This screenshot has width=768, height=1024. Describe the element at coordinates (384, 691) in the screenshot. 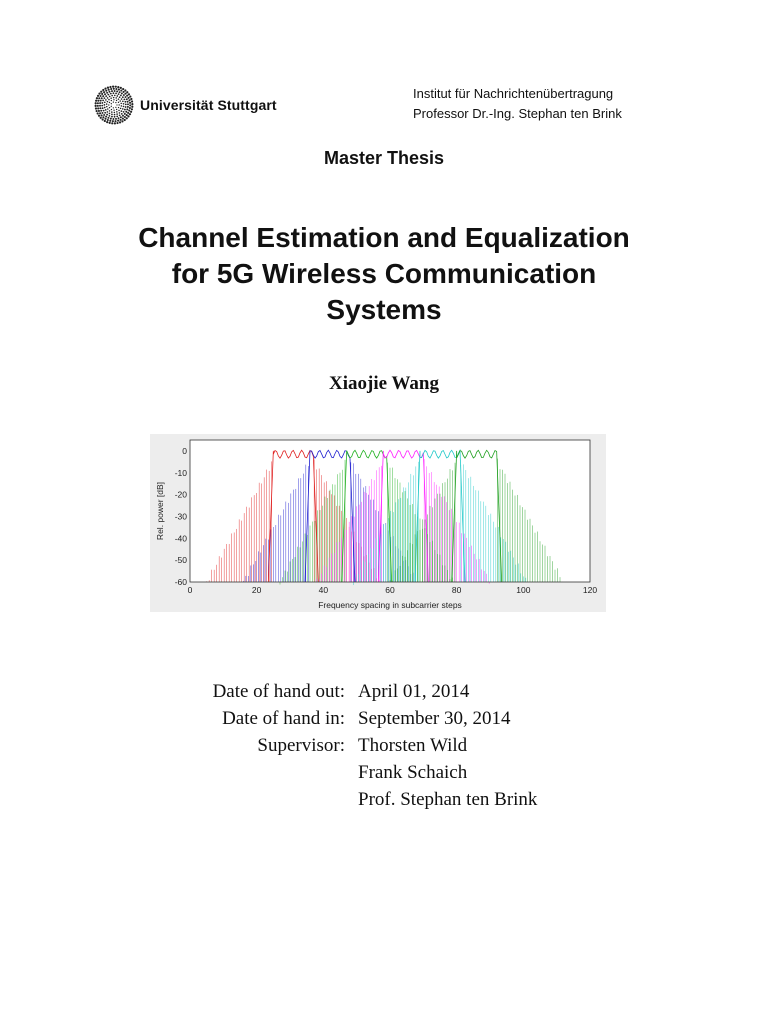

I see `info-row: Date of hand out: April 01, 2014` at that location.